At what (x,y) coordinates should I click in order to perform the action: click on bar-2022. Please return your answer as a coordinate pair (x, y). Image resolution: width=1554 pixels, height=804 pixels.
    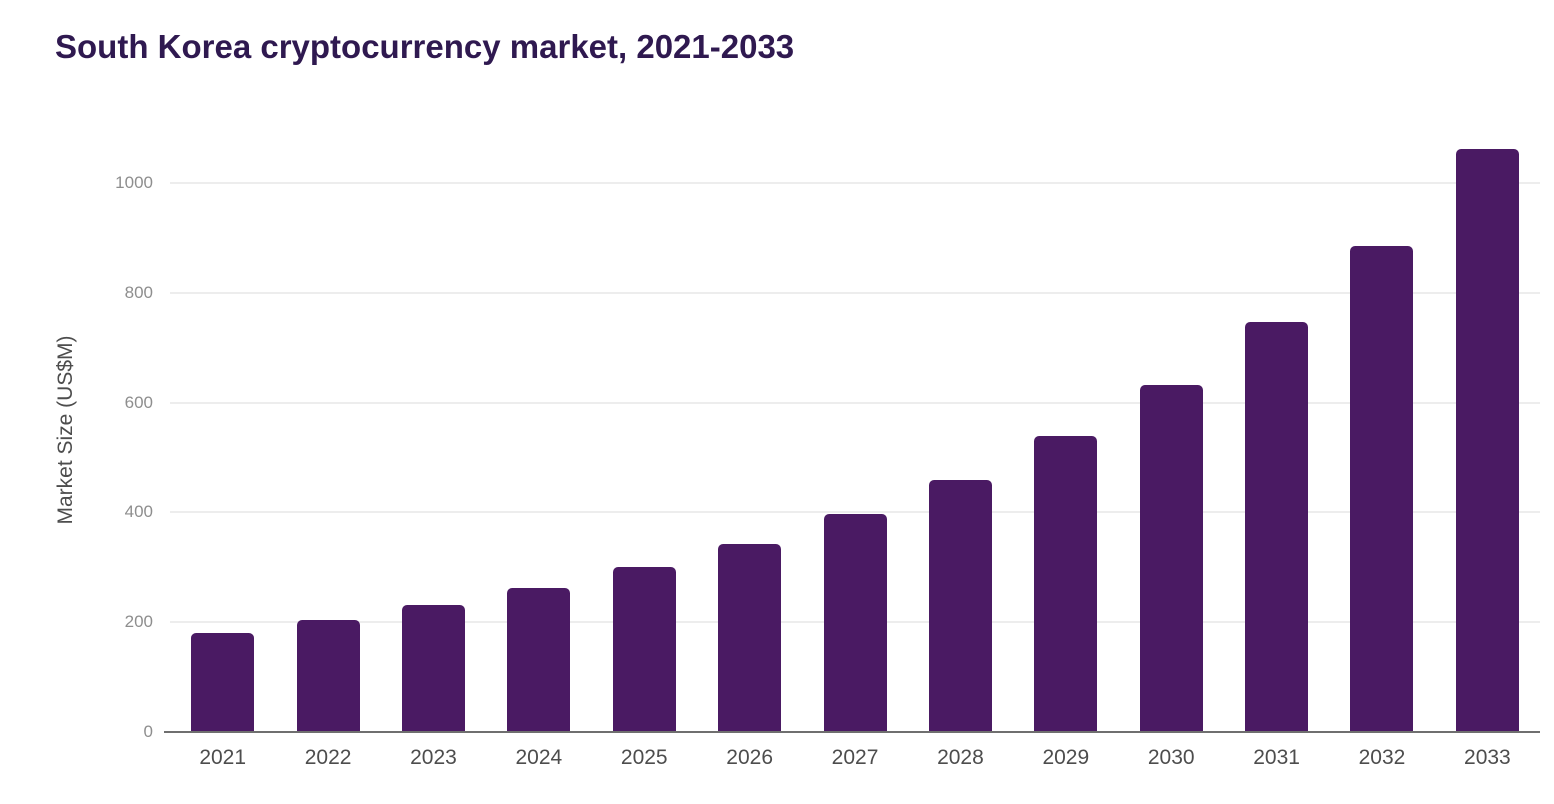
    Looking at the image, I should click on (328, 676).